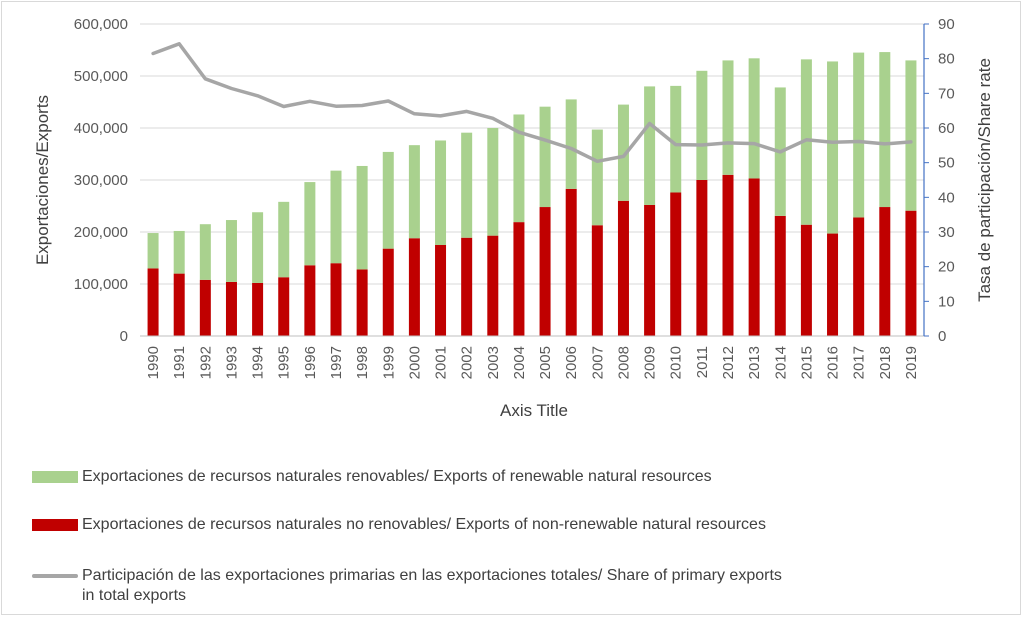 The width and height of the screenshot is (1024, 618). Describe the element at coordinates (55, 477) in the screenshot. I see `renewable-swatch` at that location.